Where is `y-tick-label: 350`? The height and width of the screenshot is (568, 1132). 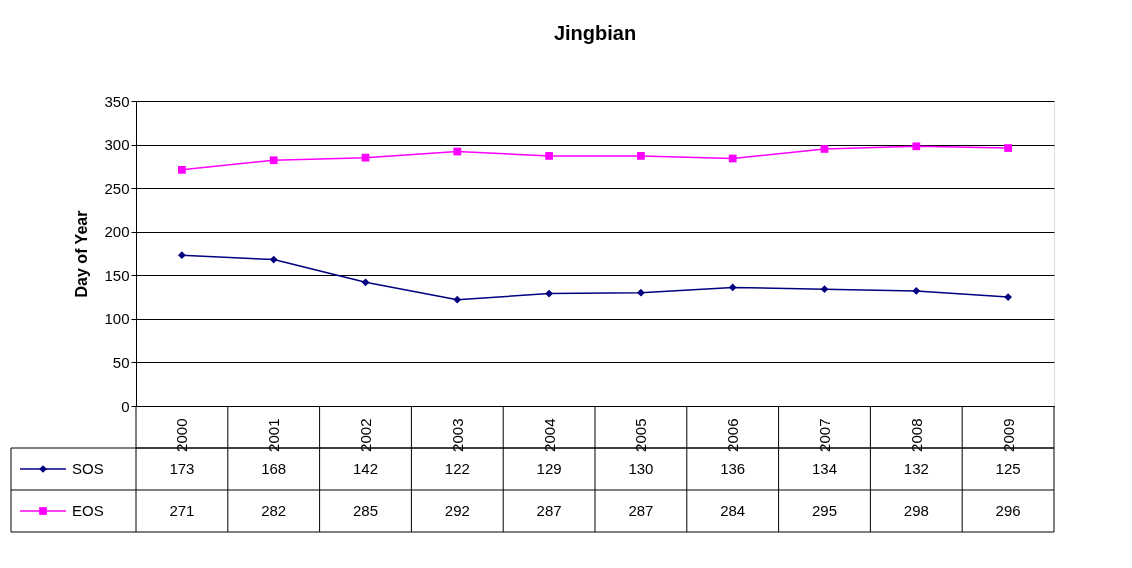 y-tick-label: 350 is located at coordinates (117, 101).